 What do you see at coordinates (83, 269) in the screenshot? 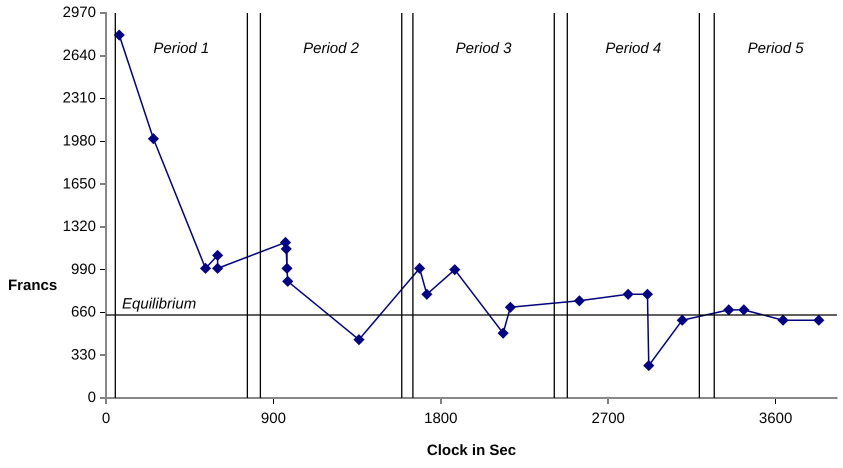
I see `y-tick-label: 990` at bounding box center [83, 269].